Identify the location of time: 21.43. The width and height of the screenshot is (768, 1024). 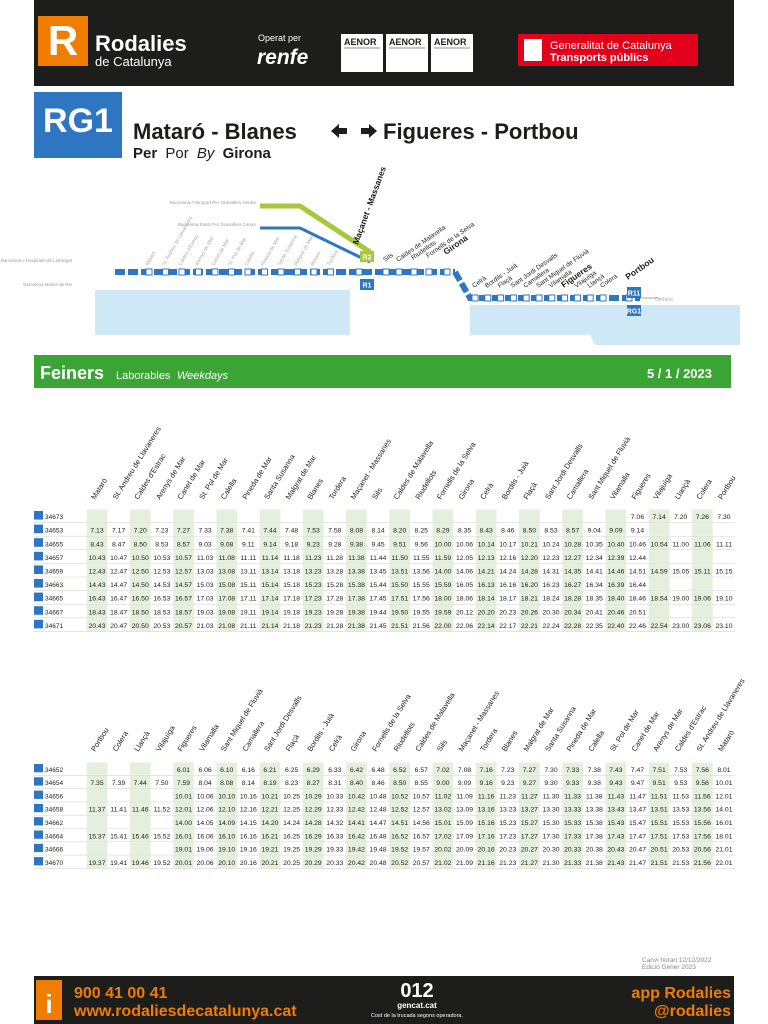
(615, 863).